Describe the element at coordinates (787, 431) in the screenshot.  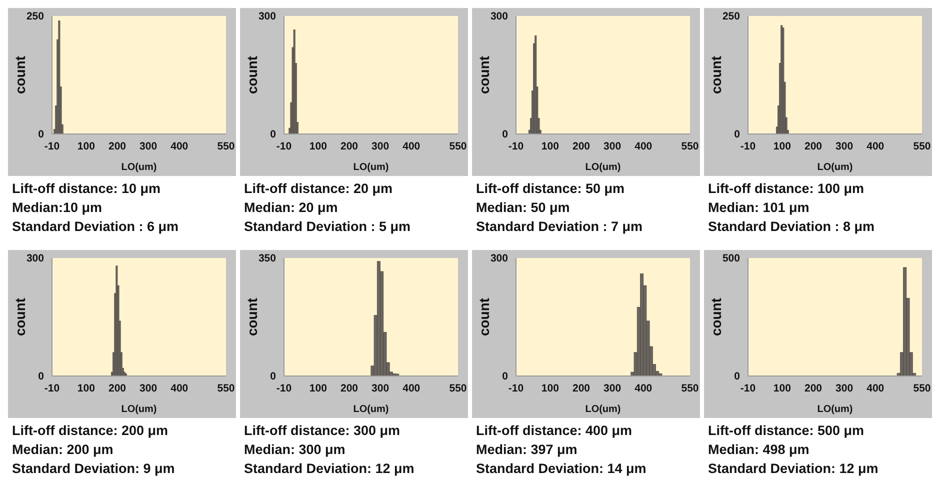
I see `text: Lift-off distance: 500 μm` at that location.